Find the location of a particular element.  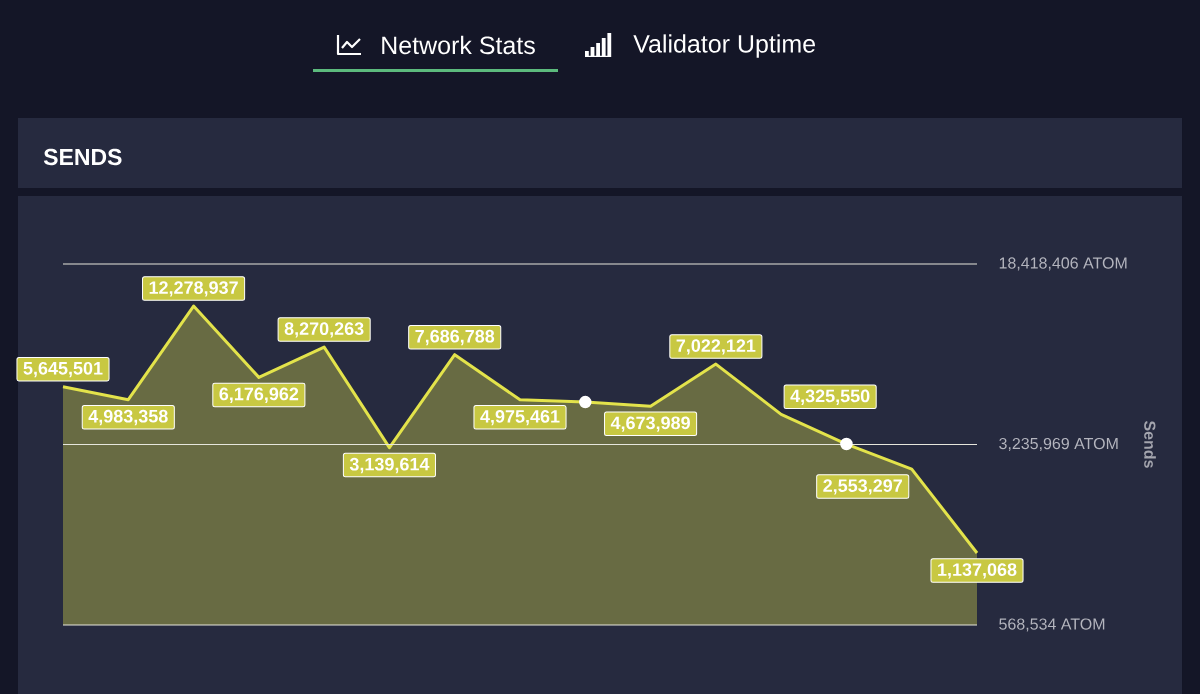

chart-title: SENDS is located at coordinates (82, 157).